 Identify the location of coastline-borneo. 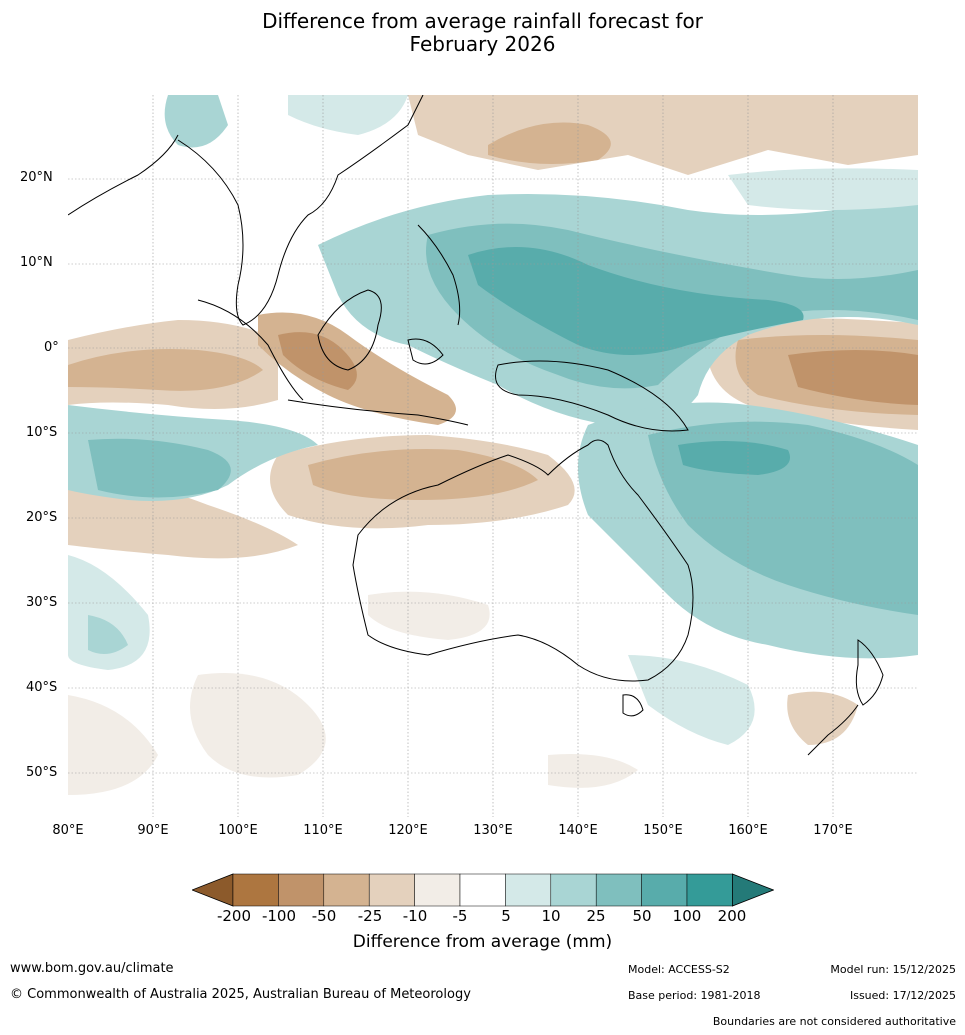
(349, 330).